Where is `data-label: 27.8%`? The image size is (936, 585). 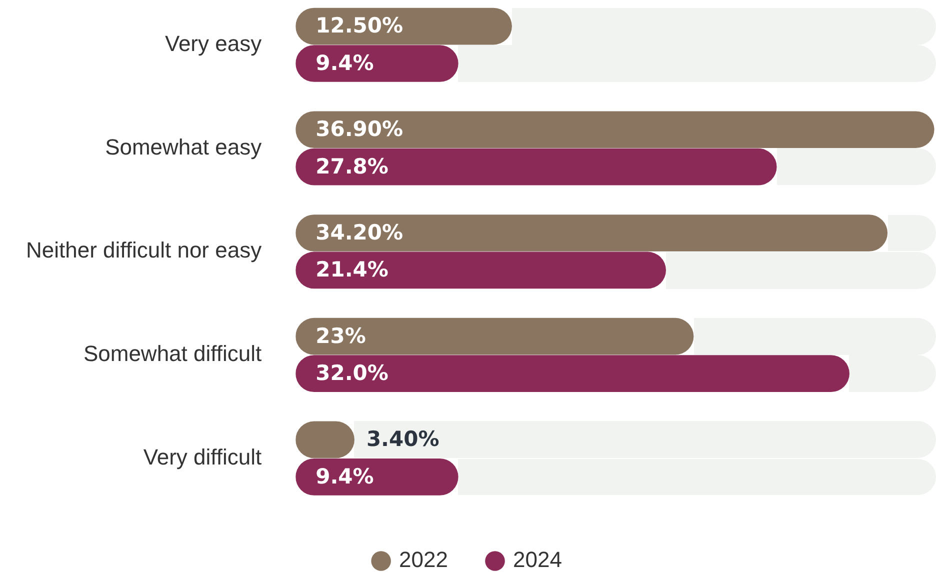 data-label: 27.8% is located at coordinates (352, 166).